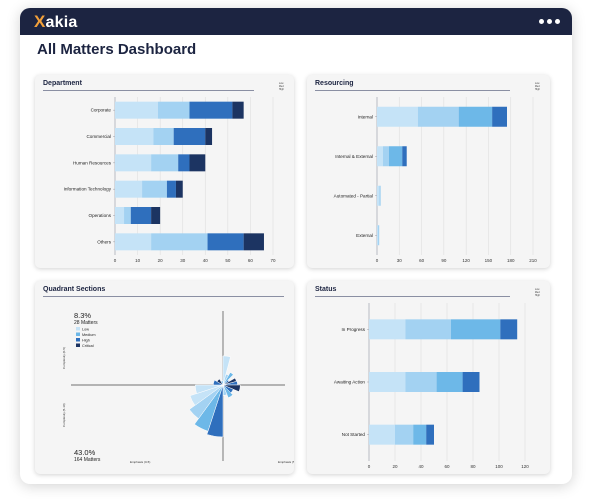  What do you see at coordinates (92, 162) in the screenshot?
I see `department-category-label: Human Resources` at bounding box center [92, 162].